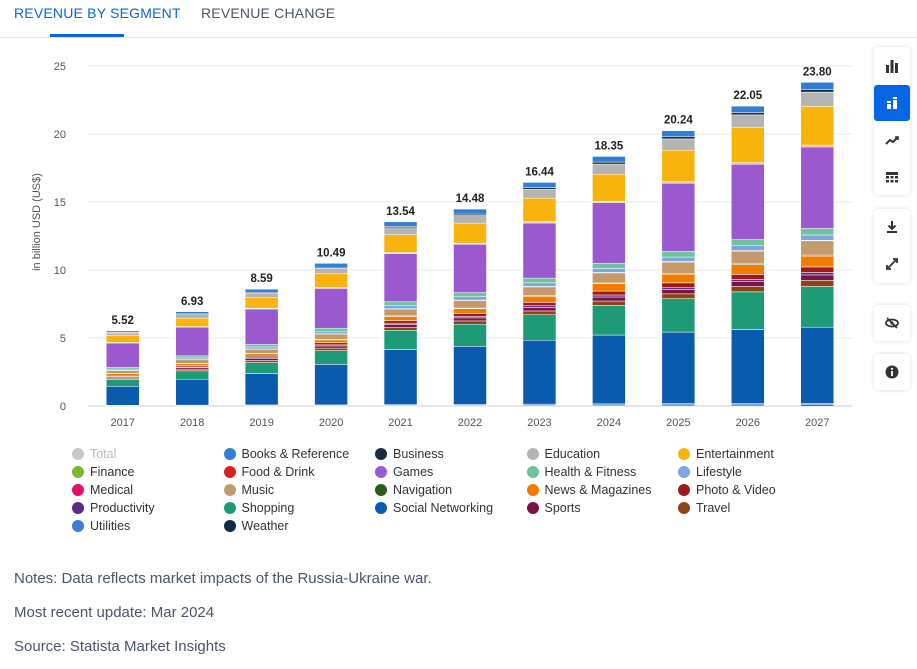 The image size is (917, 669). I want to click on legend-label: Shopping, so click(268, 508).